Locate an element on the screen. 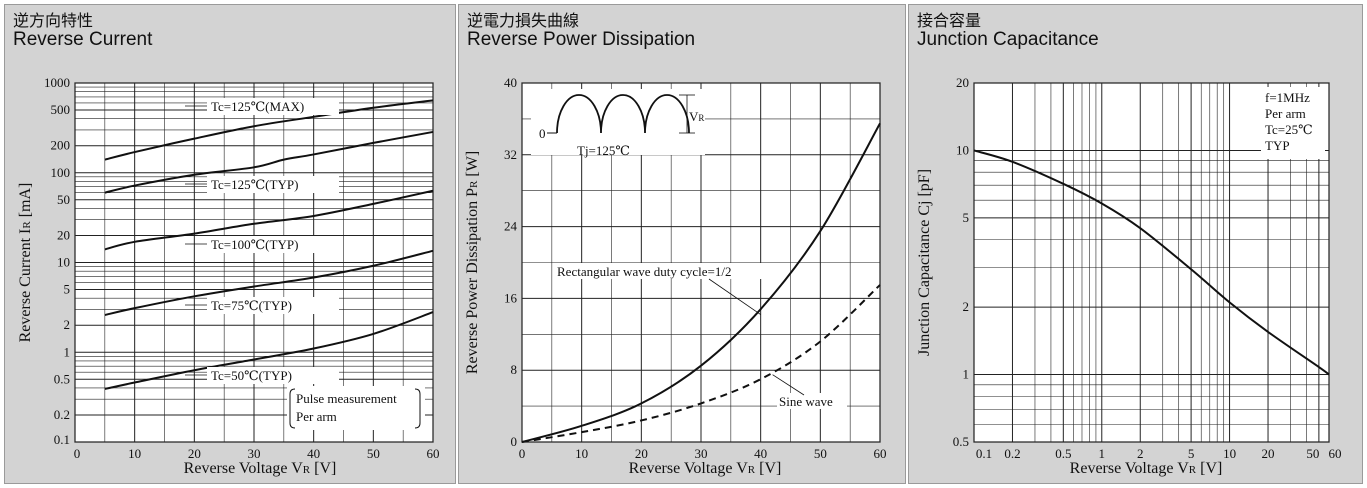 Image resolution: width=1367 pixels, height=488 pixels. y-tick-label: 16 is located at coordinates (511, 297).